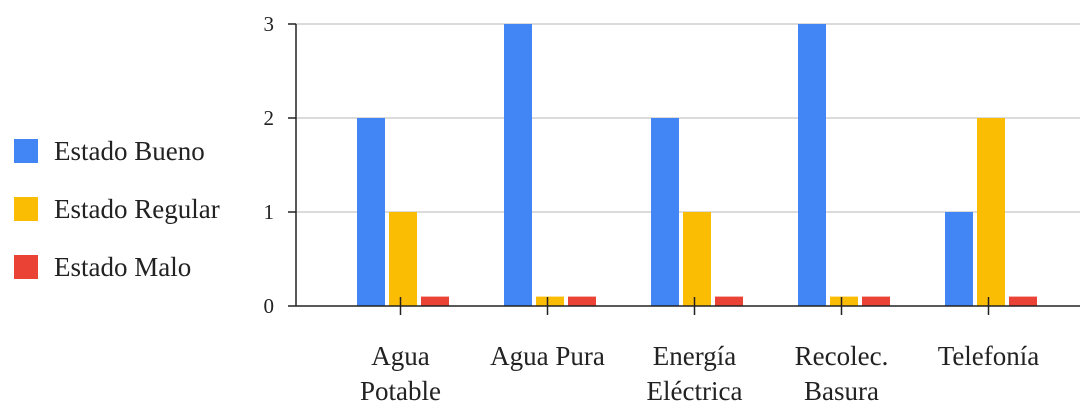  I want to click on legend-label-estado-malo: Estado Malo, so click(123, 266).